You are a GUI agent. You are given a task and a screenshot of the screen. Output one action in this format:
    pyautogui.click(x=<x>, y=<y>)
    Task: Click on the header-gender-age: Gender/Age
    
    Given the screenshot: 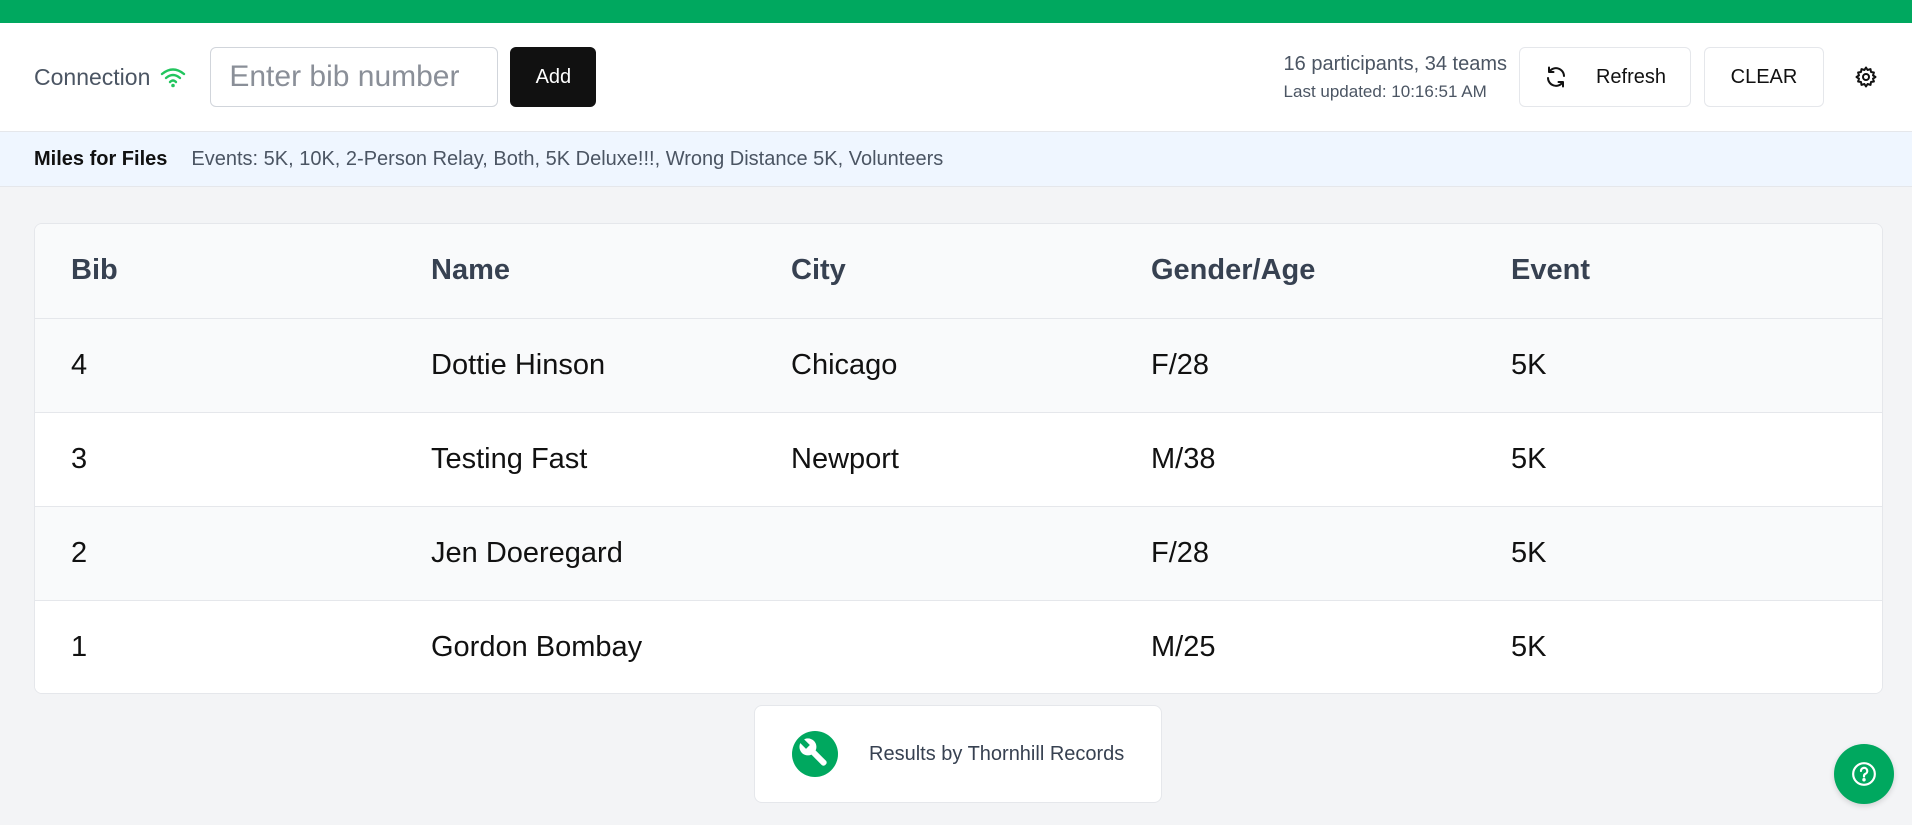 What is the action you would take?
    pyautogui.click(x=1295, y=271)
    